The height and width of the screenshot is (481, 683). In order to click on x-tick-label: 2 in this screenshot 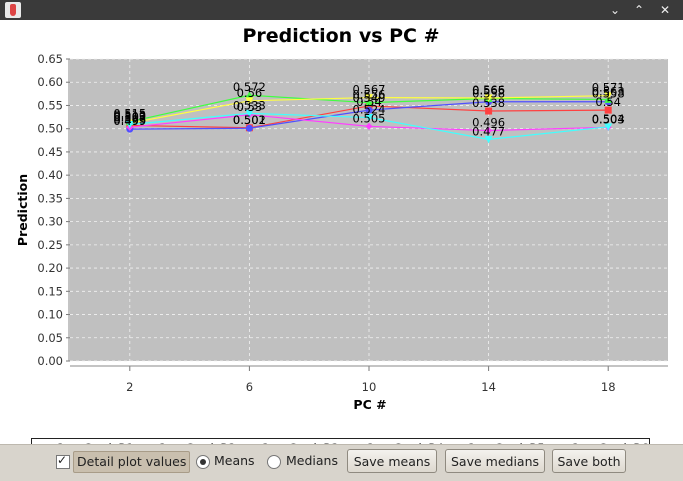, I will do `click(129, 387)`.